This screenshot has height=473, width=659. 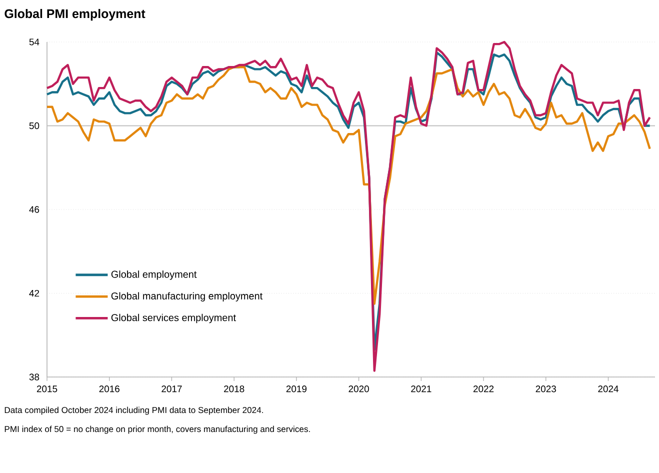 I want to click on y-tick-label: 42, so click(x=34, y=293).